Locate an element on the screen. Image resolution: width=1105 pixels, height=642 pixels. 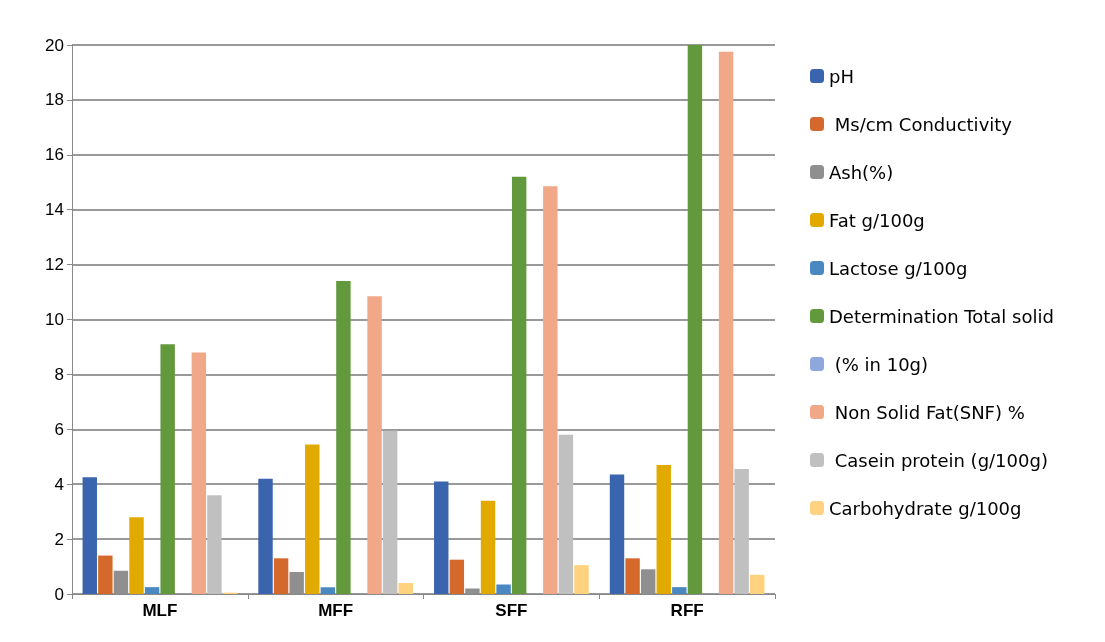
x-tick-label: RFF is located at coordinates (687, 610).